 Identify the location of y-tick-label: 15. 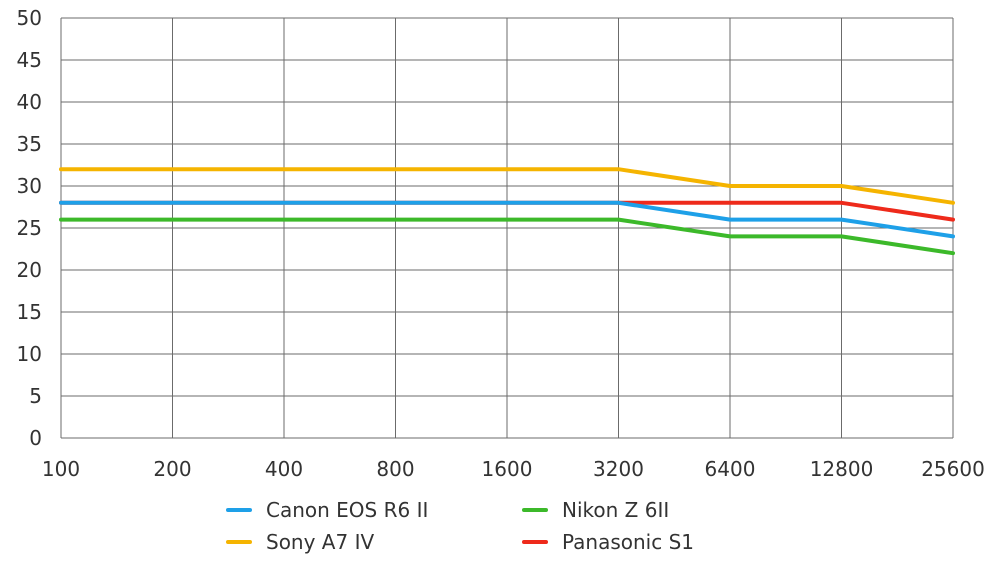
(29, 312).